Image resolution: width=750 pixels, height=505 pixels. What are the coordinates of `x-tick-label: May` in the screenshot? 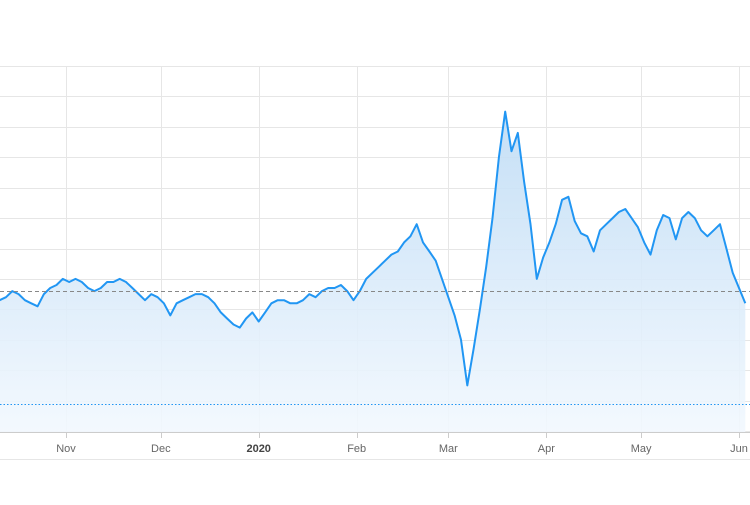 It's located at (641, 449).